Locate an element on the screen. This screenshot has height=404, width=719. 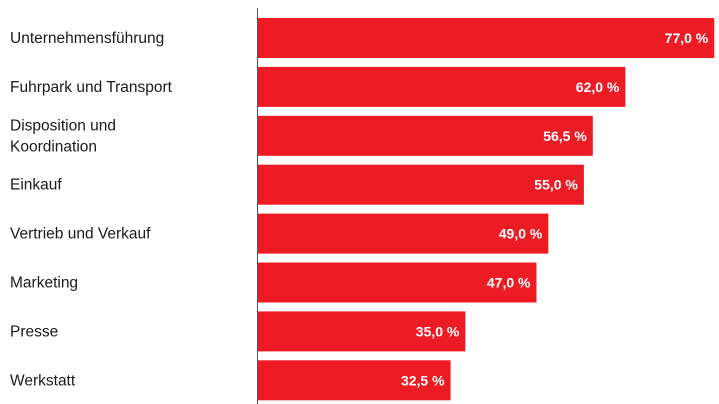
category-label-line: Vertrieb und Verkauf is located at coordinates (80, 234).